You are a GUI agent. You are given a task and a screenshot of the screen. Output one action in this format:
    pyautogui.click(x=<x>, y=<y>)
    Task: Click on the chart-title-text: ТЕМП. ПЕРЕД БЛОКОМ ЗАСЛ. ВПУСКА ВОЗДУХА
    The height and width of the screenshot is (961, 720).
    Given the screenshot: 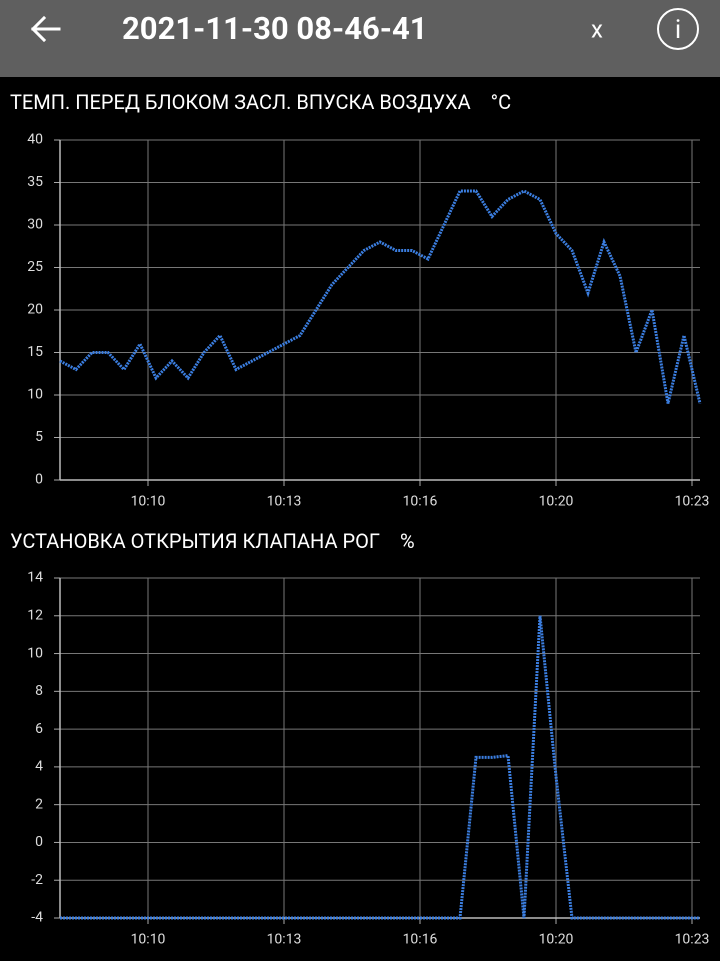 What is the action you would take?
    pyautogui.click(x=240, y=102)
    